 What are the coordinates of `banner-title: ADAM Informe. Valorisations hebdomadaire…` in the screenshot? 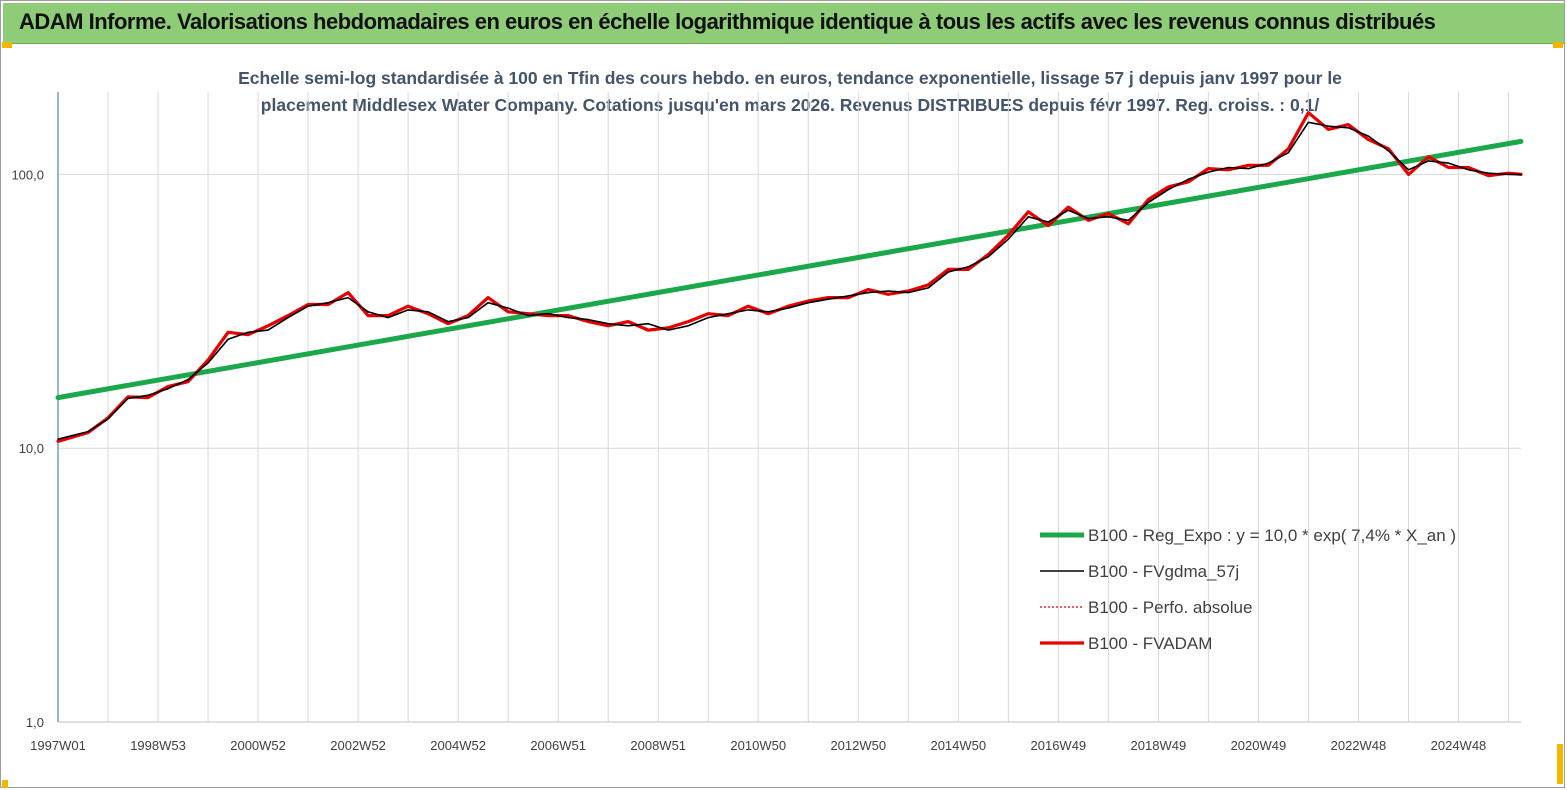 It's located at (727, 21).